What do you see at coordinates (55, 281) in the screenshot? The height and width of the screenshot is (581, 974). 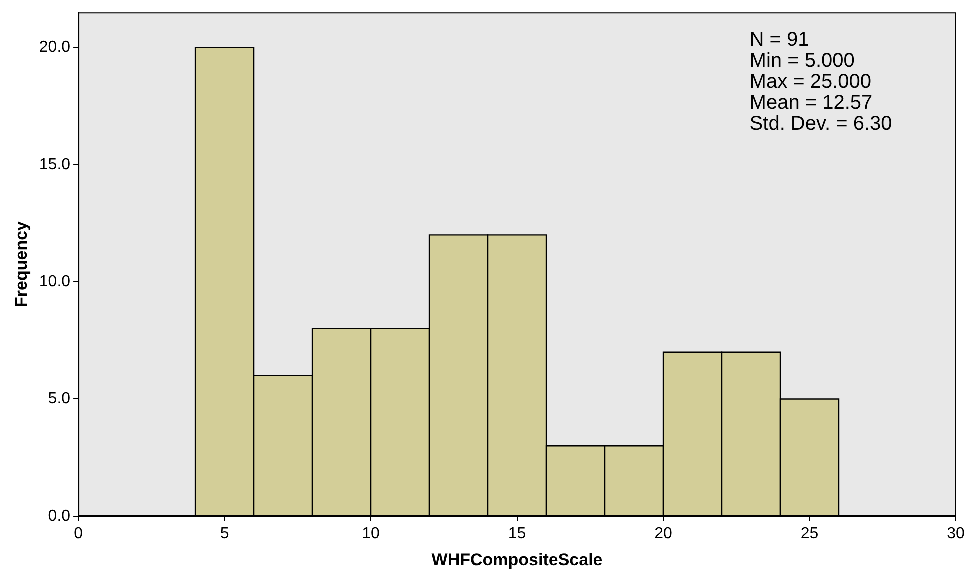 I see `y-tick-label: 10.0` at bounding box center [55, 281].